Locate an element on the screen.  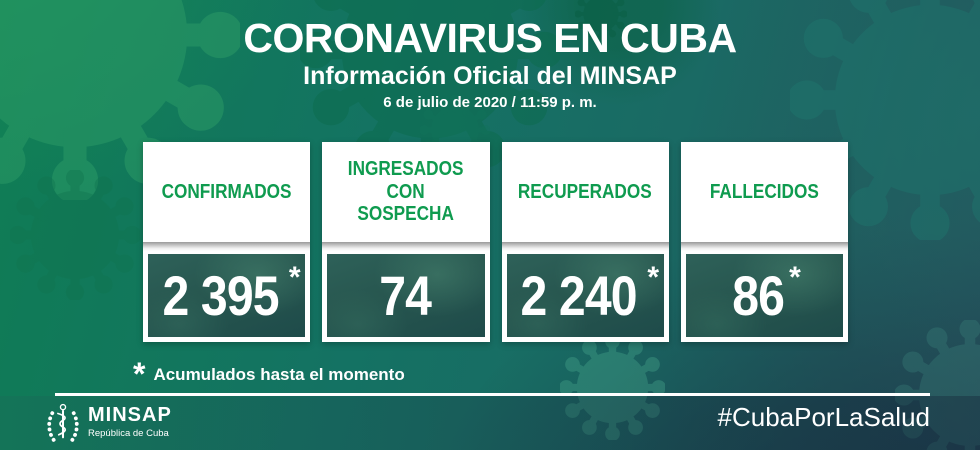
report-date: 6 de julio de 2020 / 11:59 p. m. is located at coordinates (490, 103).